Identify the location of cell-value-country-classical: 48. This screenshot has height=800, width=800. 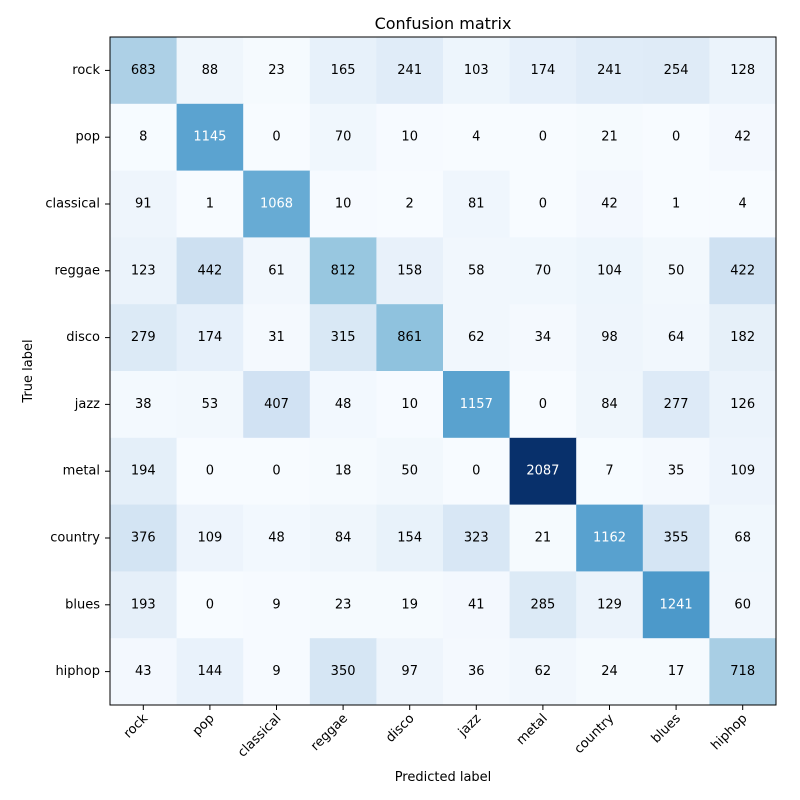
(276, 538).